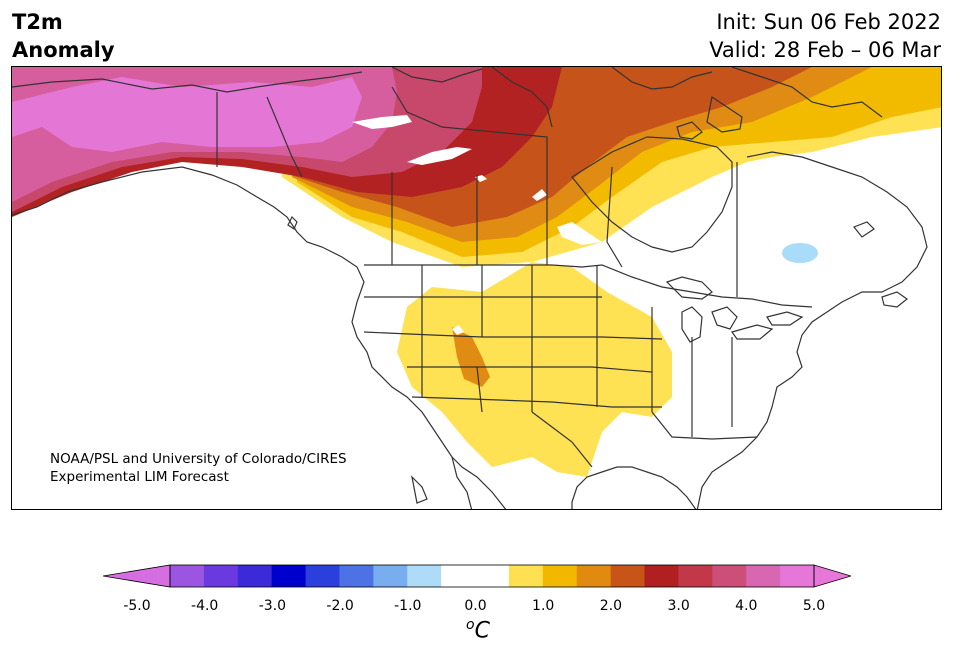  I want to click on lakes, so click(477, 225).